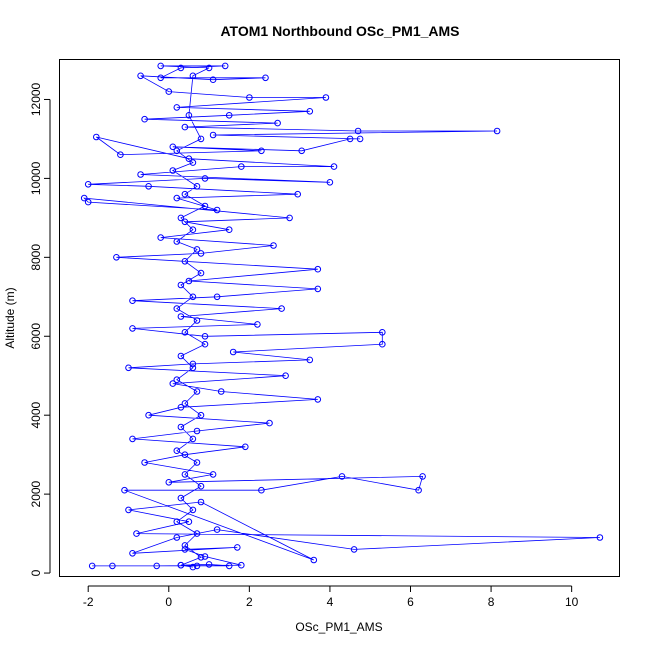  Describe the element at coordinates (36, 99) in the screenshot. I see `y-tick-label: 12000` at that location.